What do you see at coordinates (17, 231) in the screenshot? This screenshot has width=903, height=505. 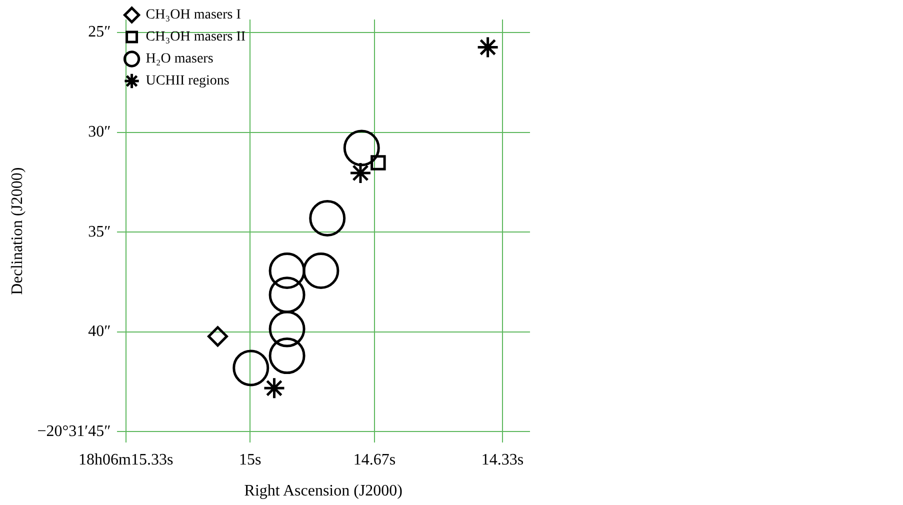 I see `y-axis-title: Declination (J2000)` at bounding box center [17, 231].